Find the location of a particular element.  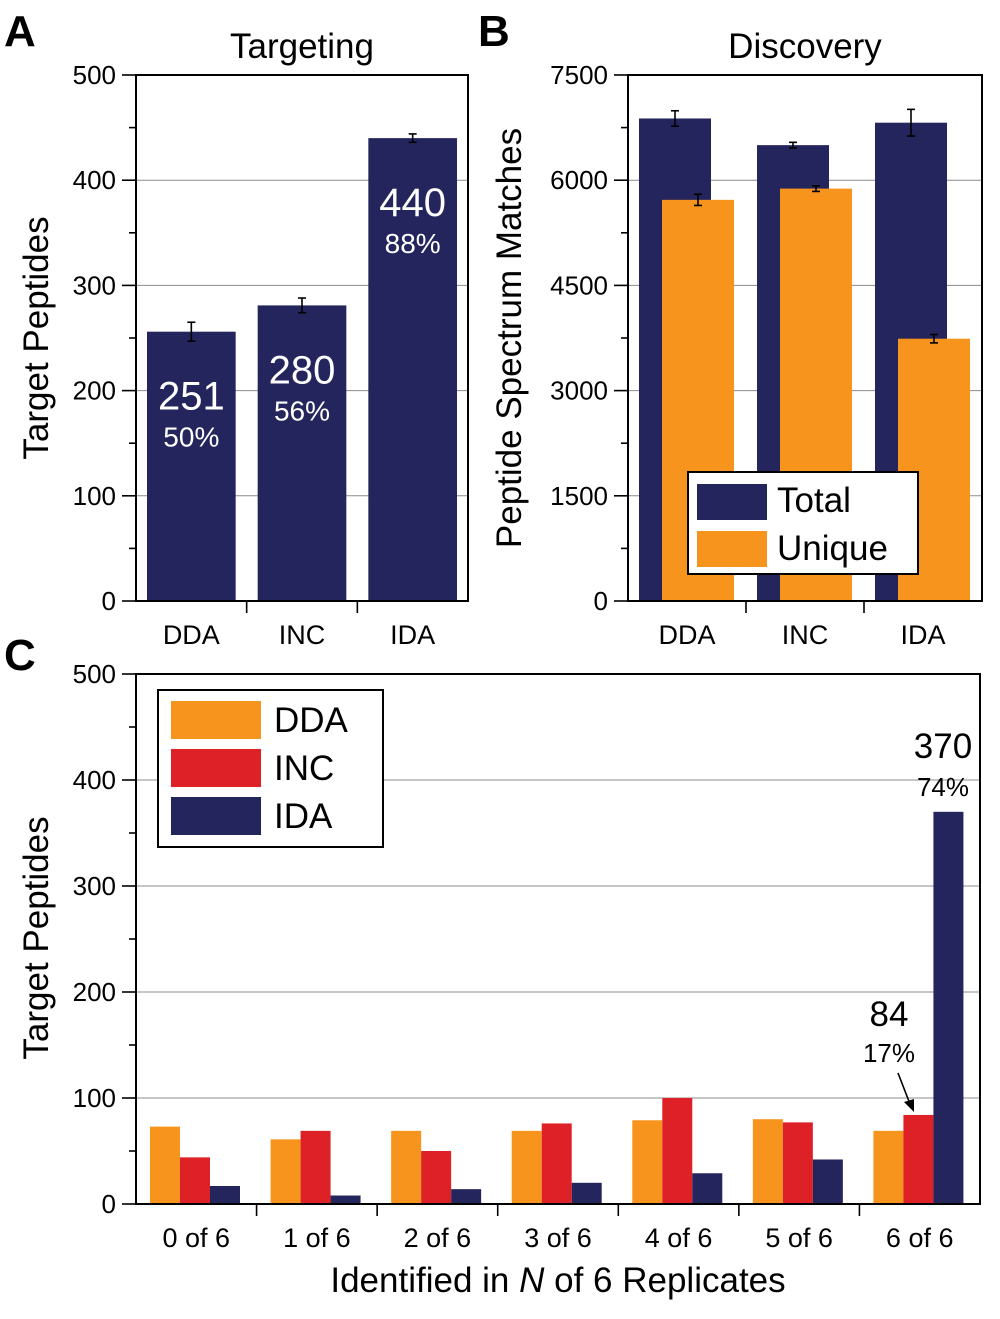

panel-a-bars is located at coordinates (302, 367).